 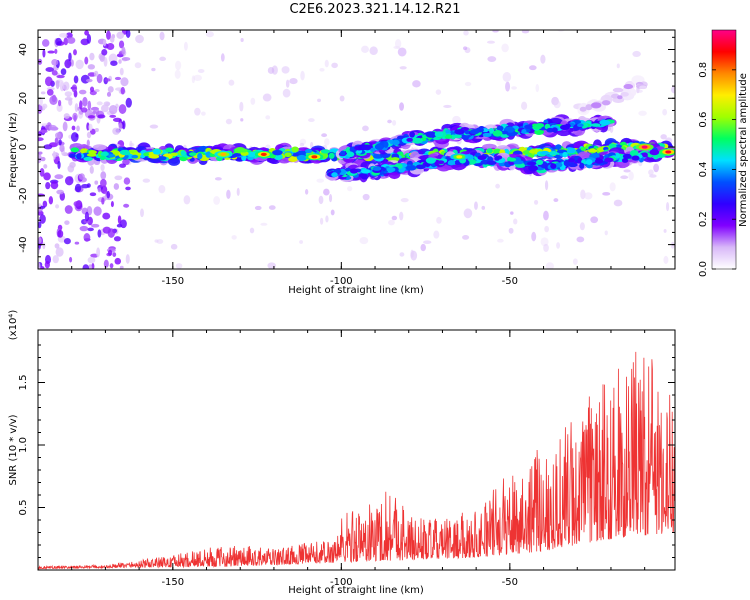 I want to click on snr-xtick-label: -50, so click(x=510, y=582).